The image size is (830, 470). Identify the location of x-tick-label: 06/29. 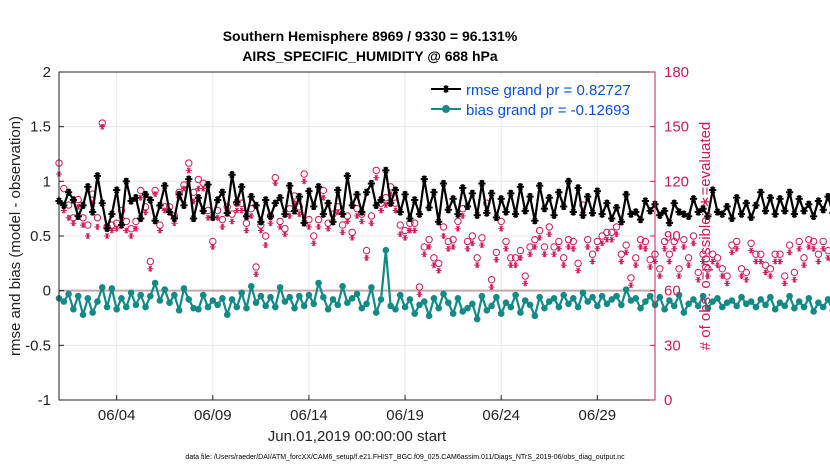
(598, 415).